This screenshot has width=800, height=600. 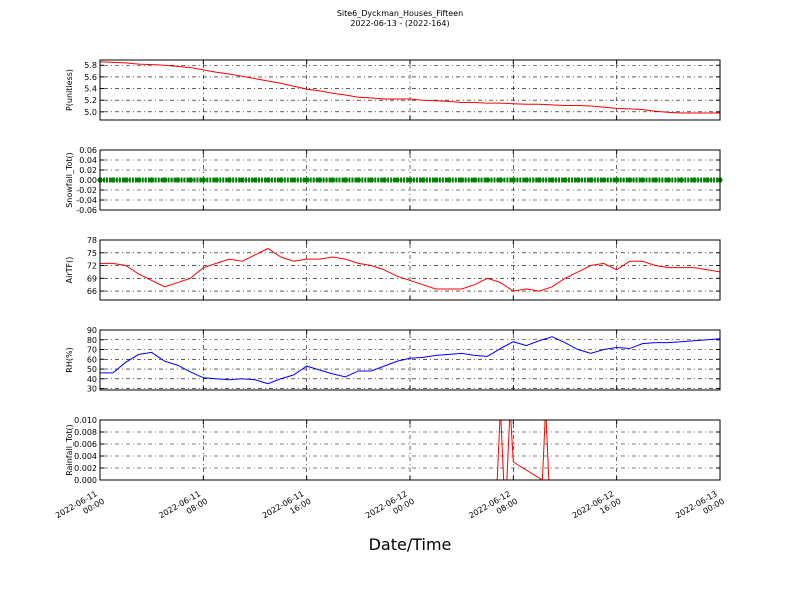 I want to click on y-axis-label: Rainfall_Tot(), so click(x=69, y=450).